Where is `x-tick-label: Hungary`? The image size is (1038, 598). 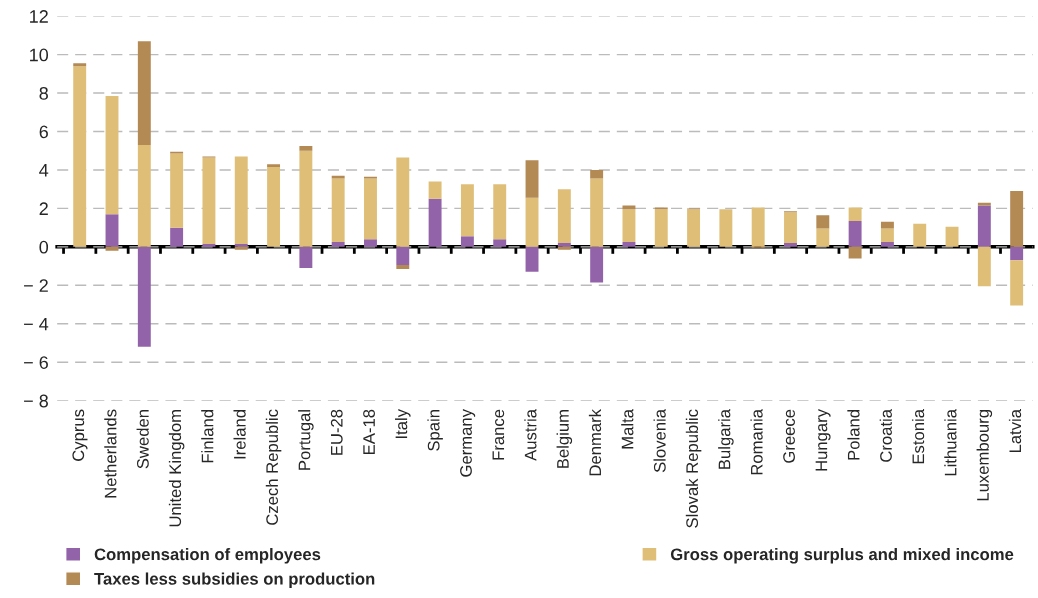
x-tick-label: Hungary is located at coordinates (823, 440).